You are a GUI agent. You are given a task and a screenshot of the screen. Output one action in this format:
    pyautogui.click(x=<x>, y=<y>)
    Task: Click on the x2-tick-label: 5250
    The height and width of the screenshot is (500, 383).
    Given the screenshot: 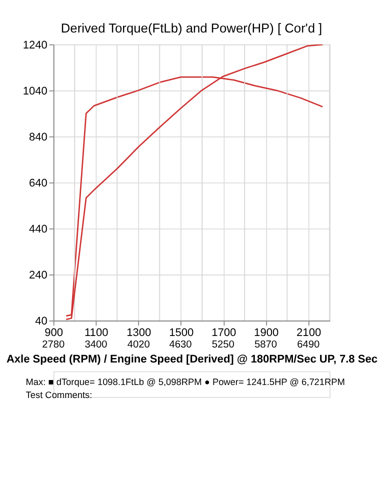 What is the action you would take?
    pyautogui.click(x=223, y=344)
    